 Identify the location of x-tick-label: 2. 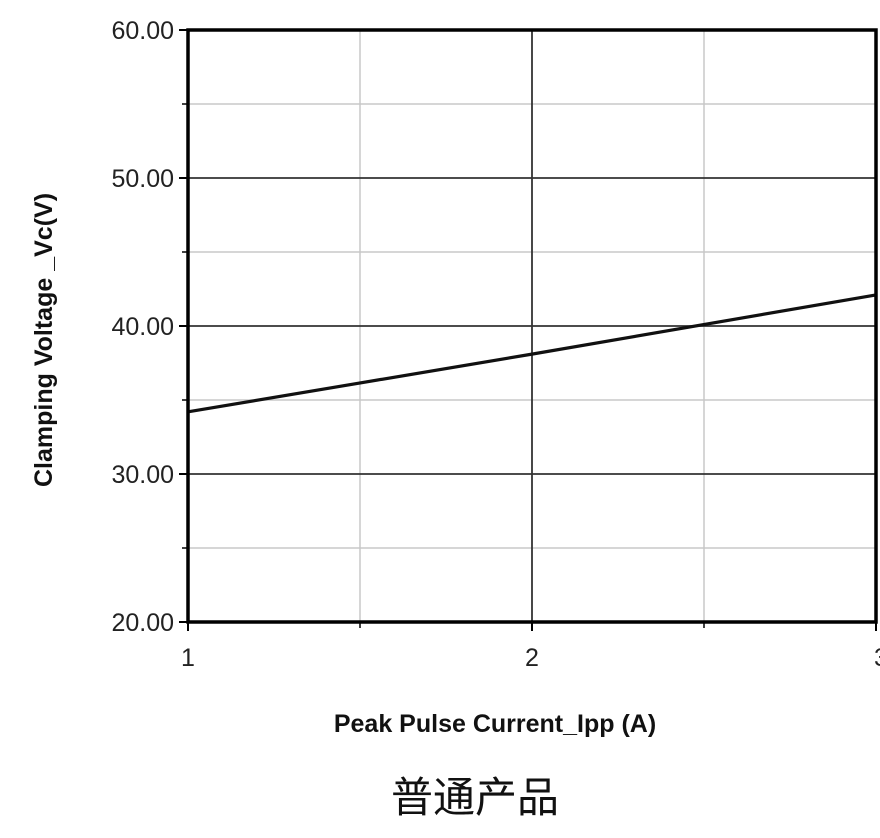
(532, 658).